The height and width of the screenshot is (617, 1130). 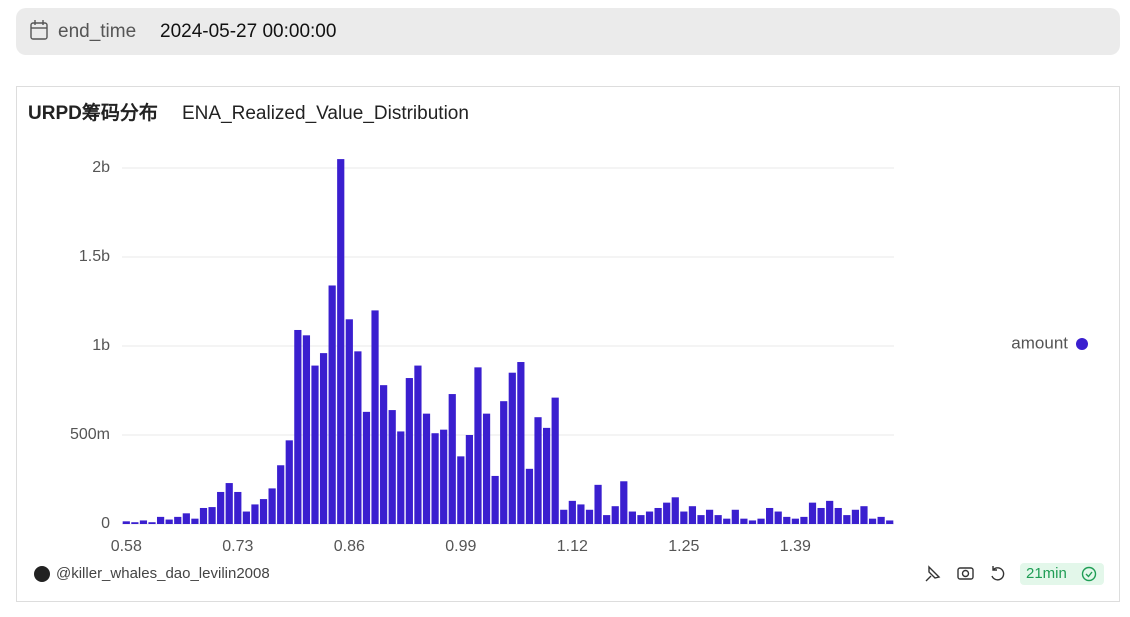 I want to click on avatar, so click(x=42, y=574).